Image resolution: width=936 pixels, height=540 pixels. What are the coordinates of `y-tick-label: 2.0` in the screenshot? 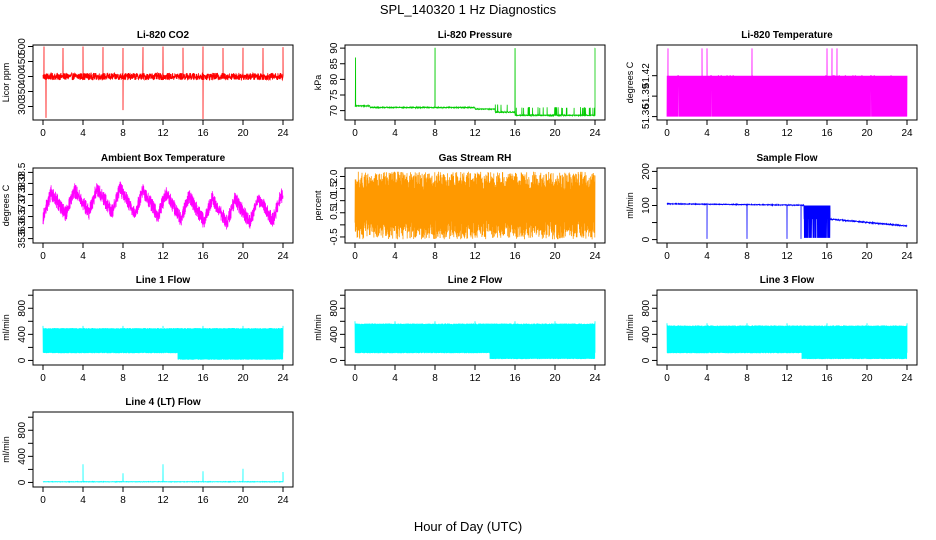 It's located at (334, 176).